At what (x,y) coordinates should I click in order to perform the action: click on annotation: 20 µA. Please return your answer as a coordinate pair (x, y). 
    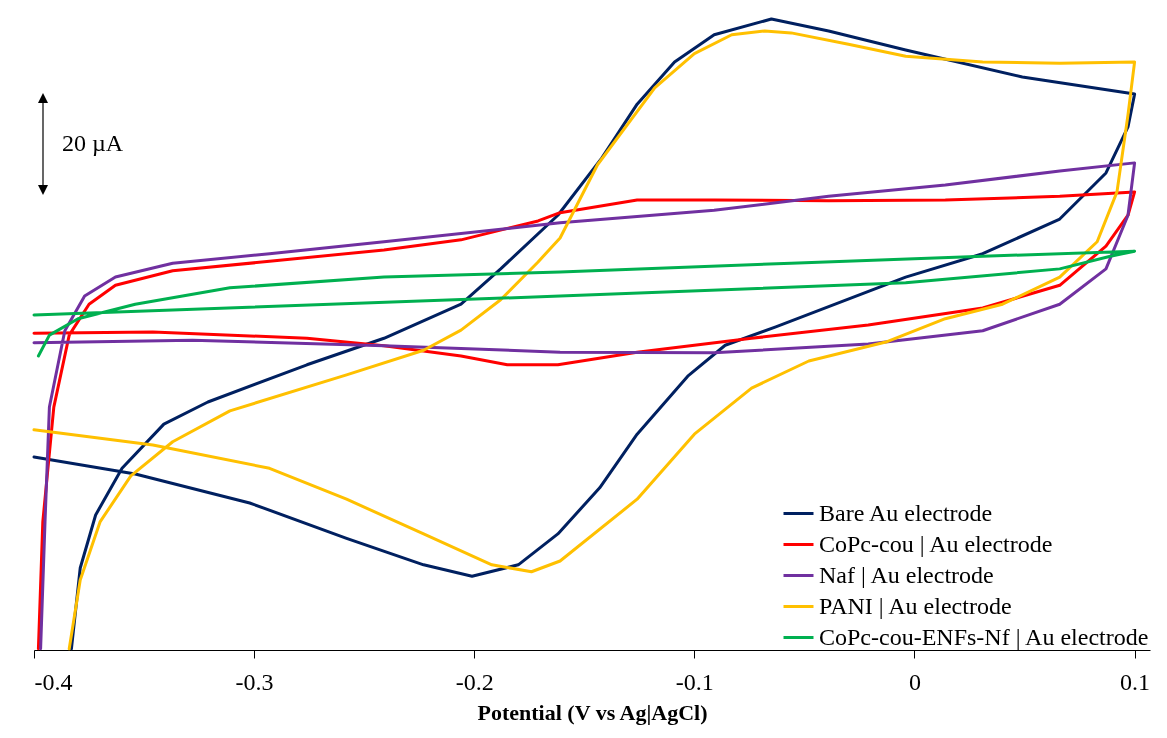
    Looking at the image, I should click on (93, 143).